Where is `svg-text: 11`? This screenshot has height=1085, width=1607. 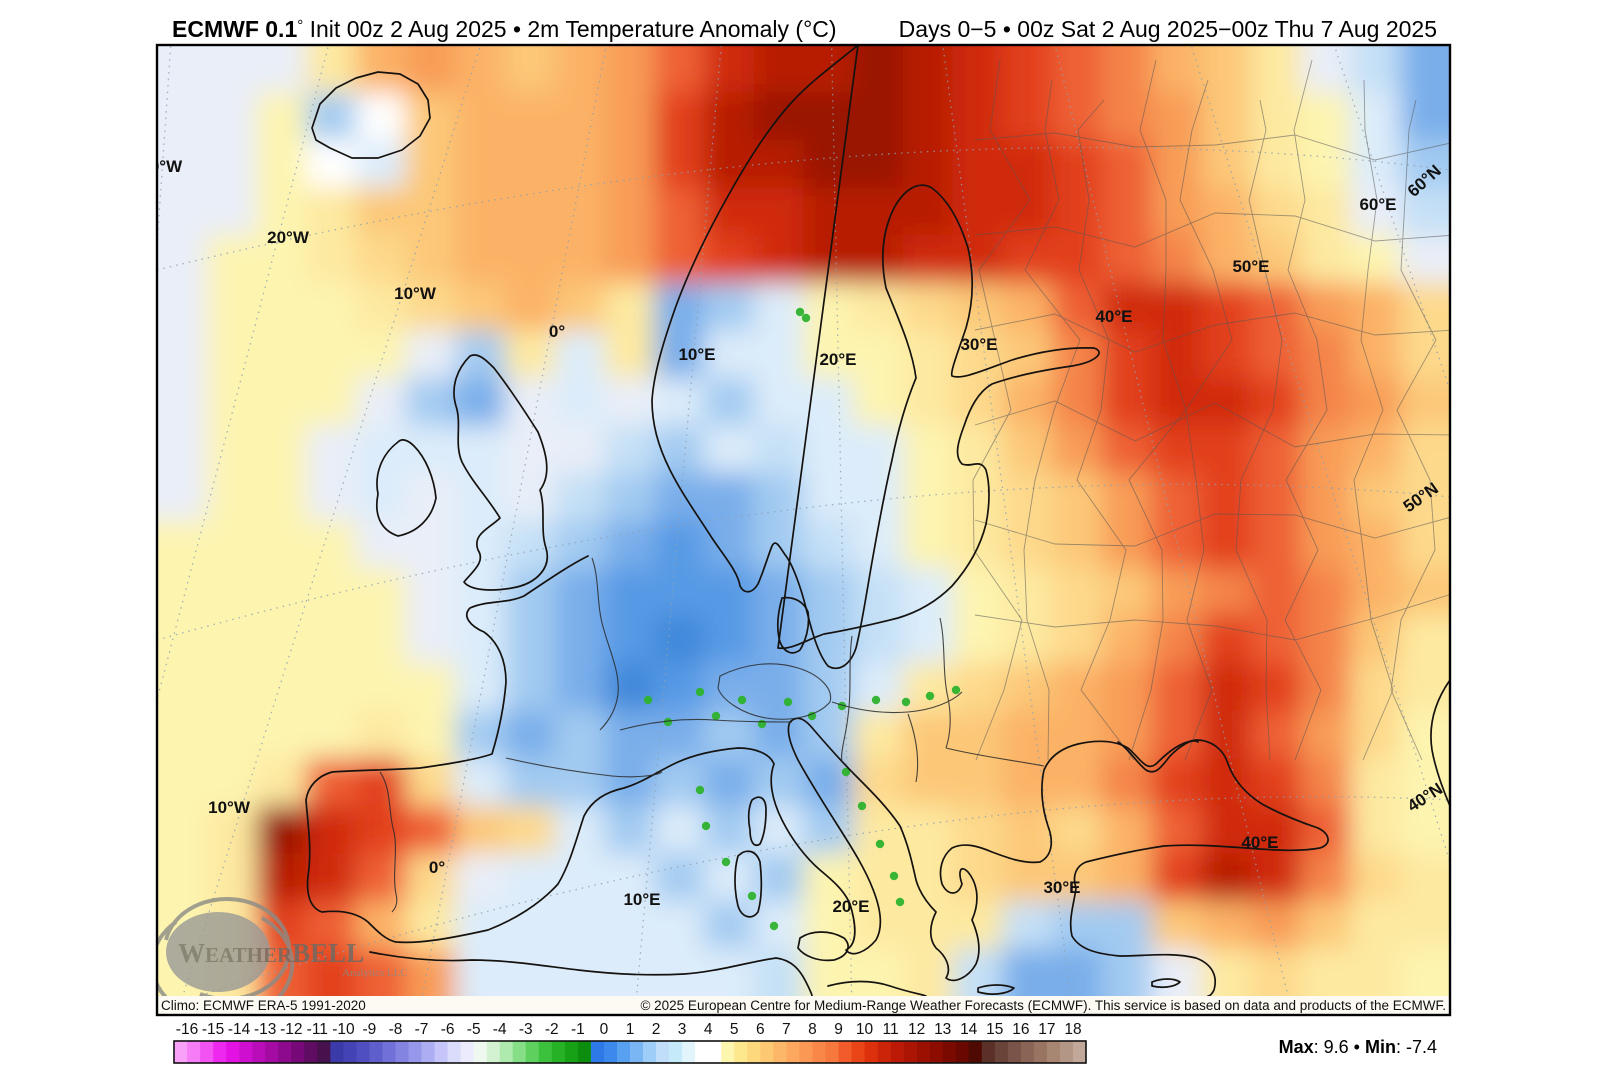 svg-text: 11 is located at coordinates (891, 1029).